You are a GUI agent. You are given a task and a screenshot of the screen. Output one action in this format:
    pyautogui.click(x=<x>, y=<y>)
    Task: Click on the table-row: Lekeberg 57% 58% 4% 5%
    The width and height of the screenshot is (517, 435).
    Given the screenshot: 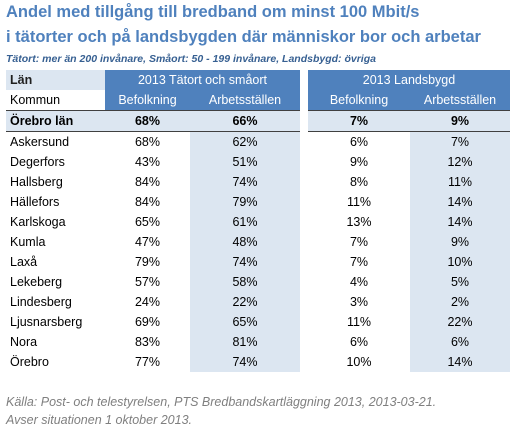 What is the action you would take?
    pyautogui.click(x=258, y=282)
    